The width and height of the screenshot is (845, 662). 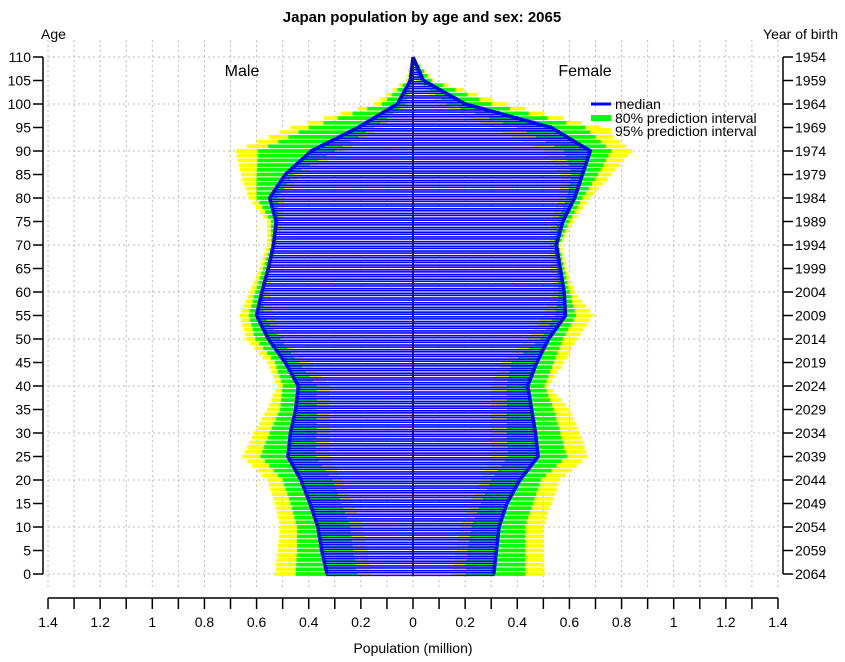 I want to click on y-tick-label-left: 75, so click(x=23, y=222).